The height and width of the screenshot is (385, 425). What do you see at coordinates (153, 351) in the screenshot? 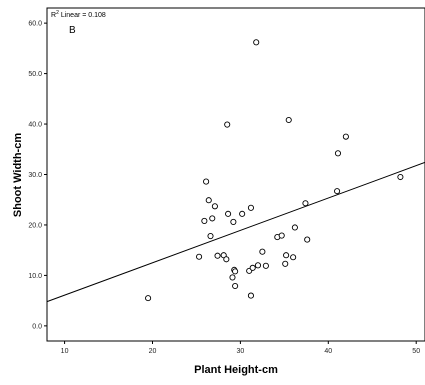
I see `x-tick-label: 20` at bounding box center [153, 351].